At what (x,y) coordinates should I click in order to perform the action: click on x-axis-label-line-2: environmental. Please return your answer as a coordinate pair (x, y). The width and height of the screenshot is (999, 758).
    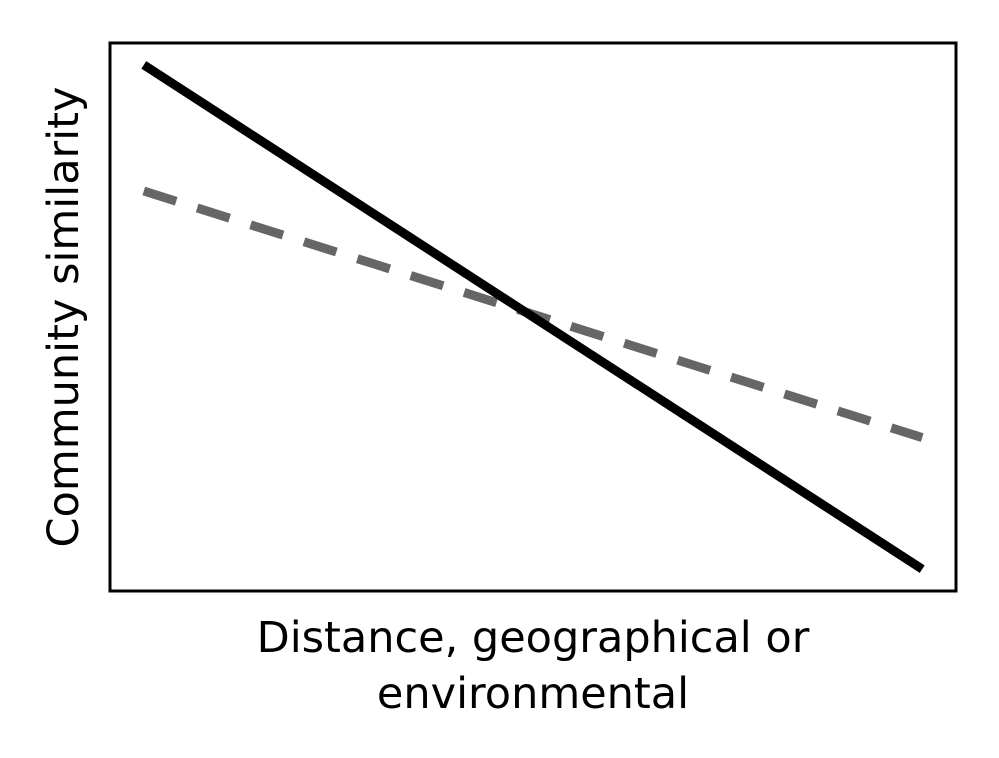
    Looking at the image, I should click on (533, 694).